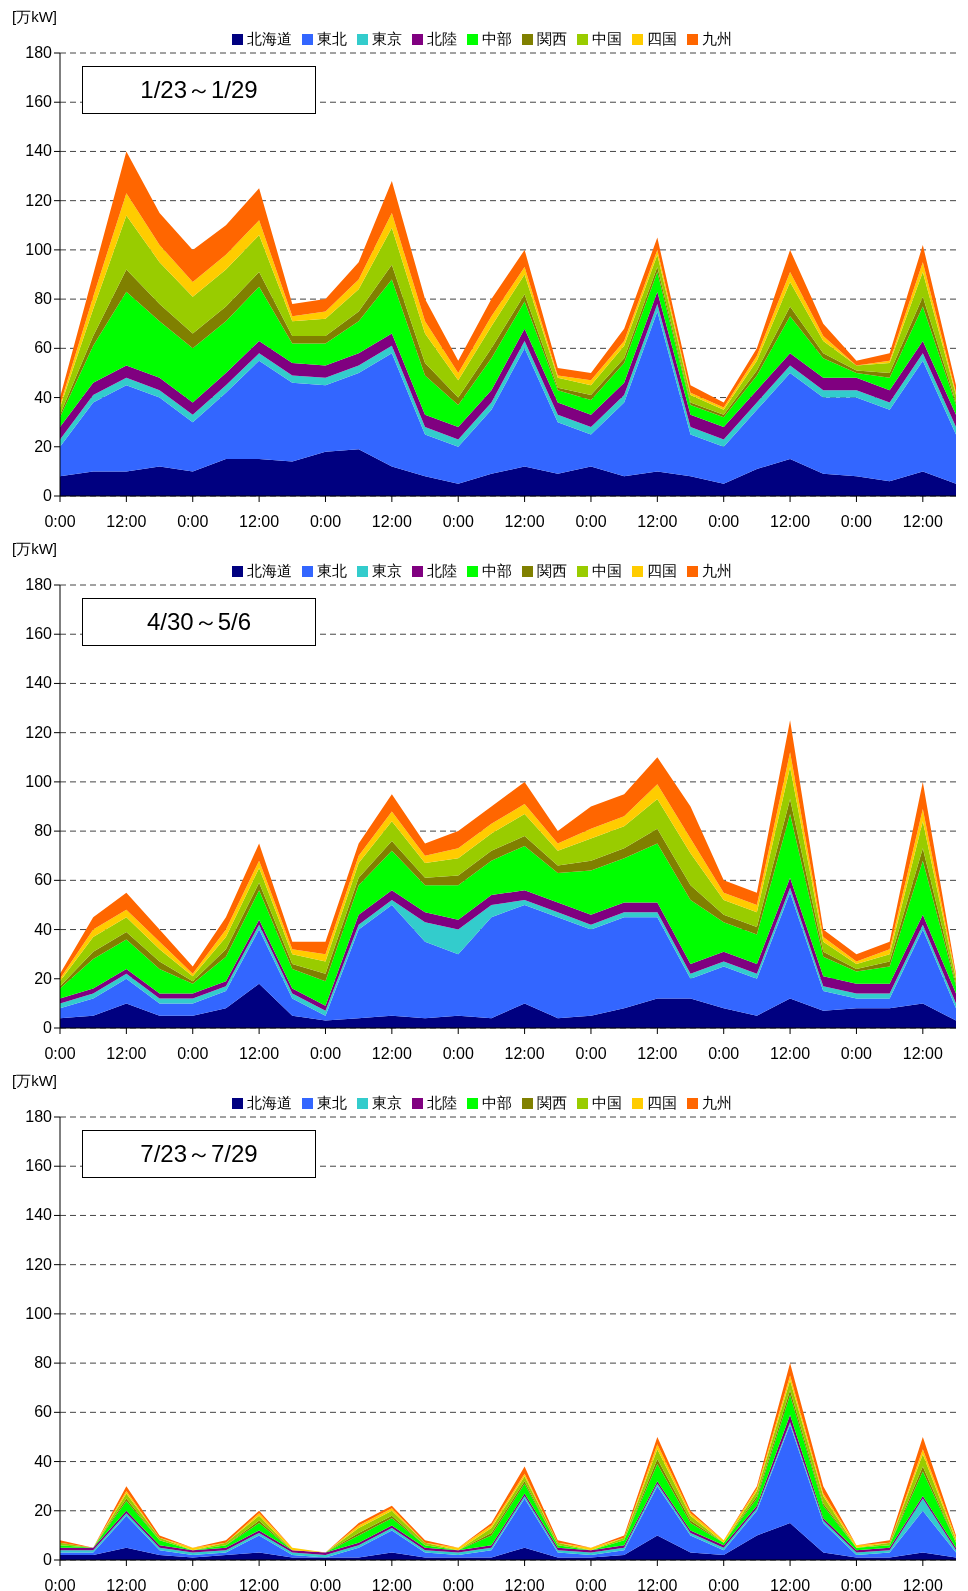 The height and width of the screenshot is (1591, 968). I want to click on title-frame: 7/23～7/29, so click(199, 1154).